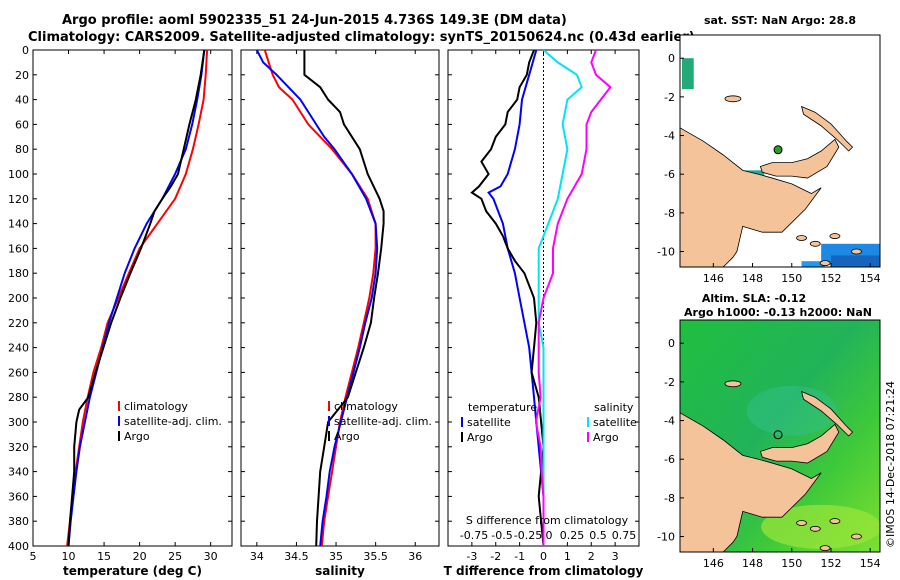  I want to click on x-tick-label: 34.5, so click(296, 556).